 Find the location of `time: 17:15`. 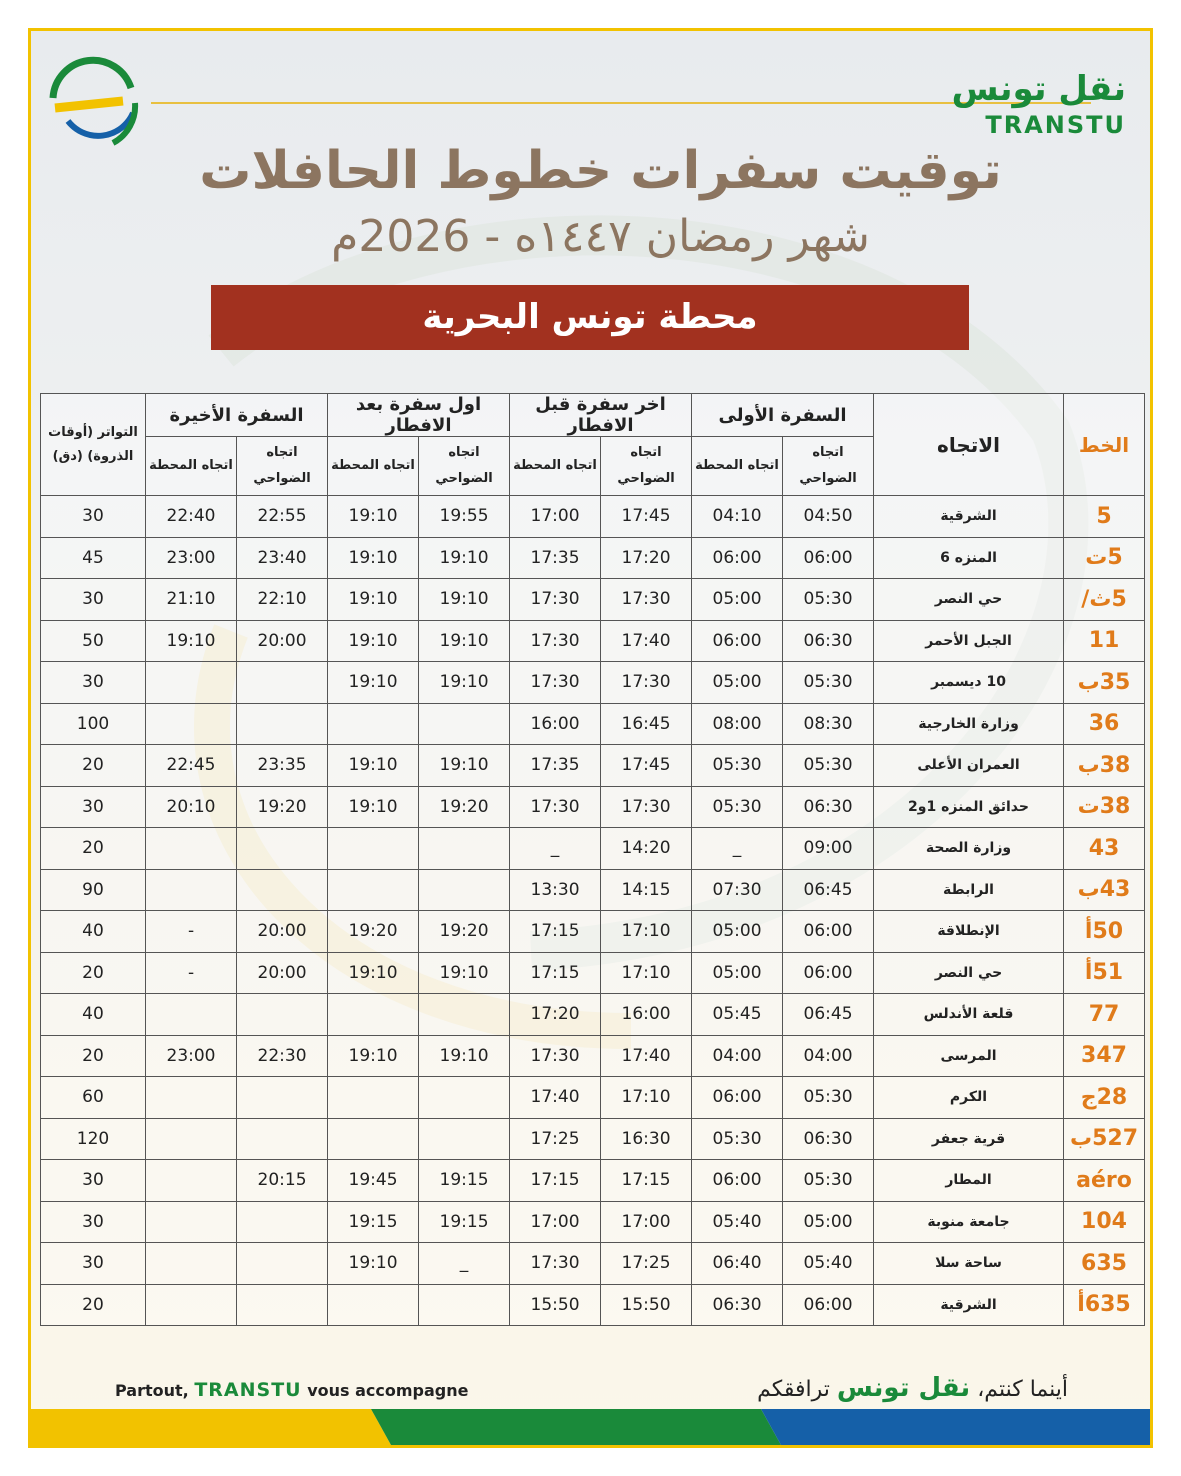

time: 17:15 is located at coordinates (555, 1180).